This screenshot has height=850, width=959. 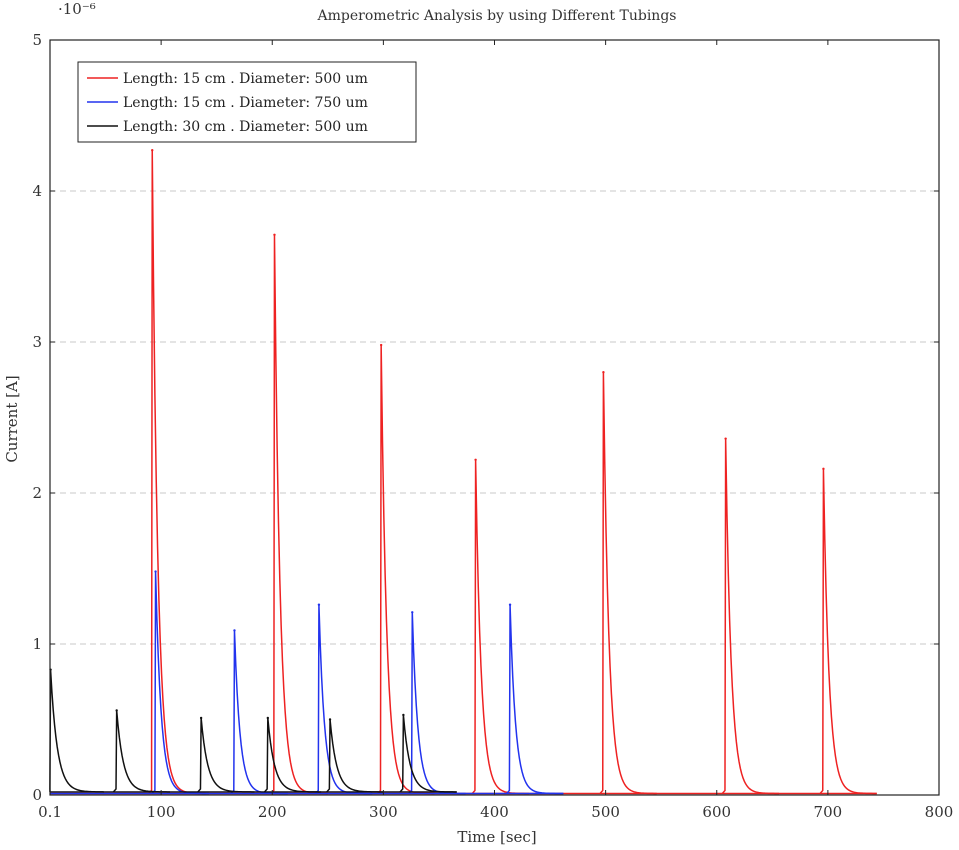 I want to click on x-axis-title: Time [sec], so click(x=496, y=837).